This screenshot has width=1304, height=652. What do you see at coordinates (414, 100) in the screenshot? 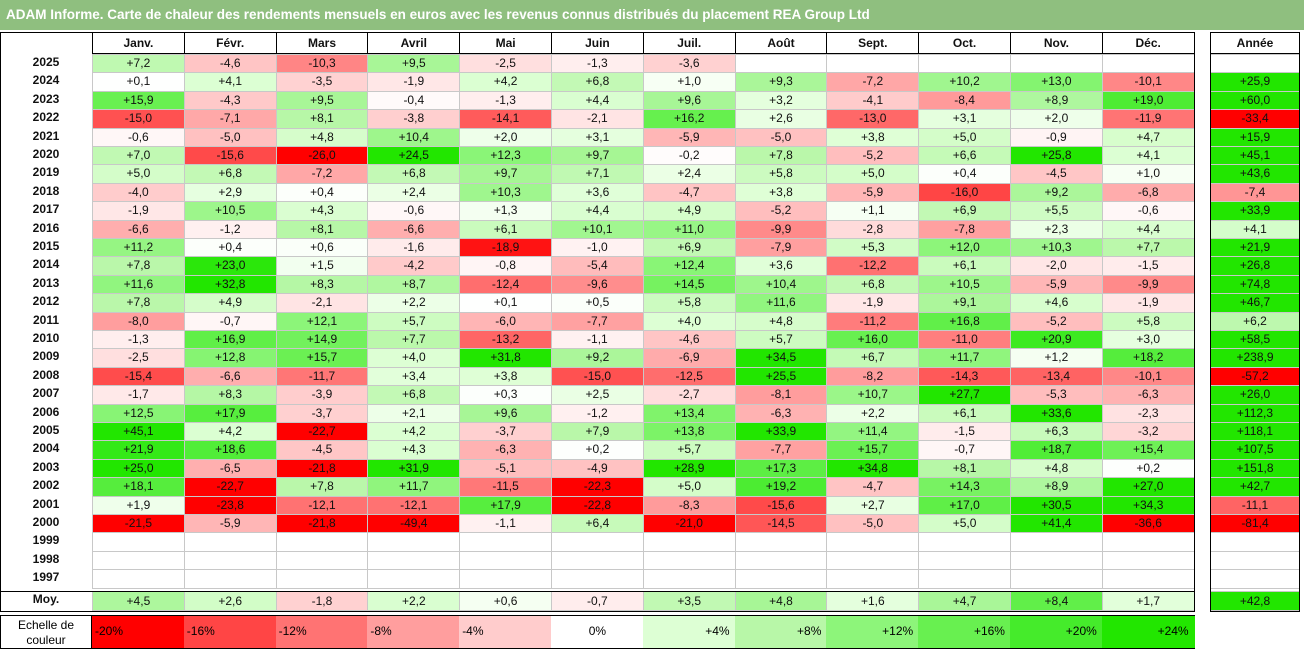
I see `heatmap-cell: -0,4` at bounding box center [414, 100].